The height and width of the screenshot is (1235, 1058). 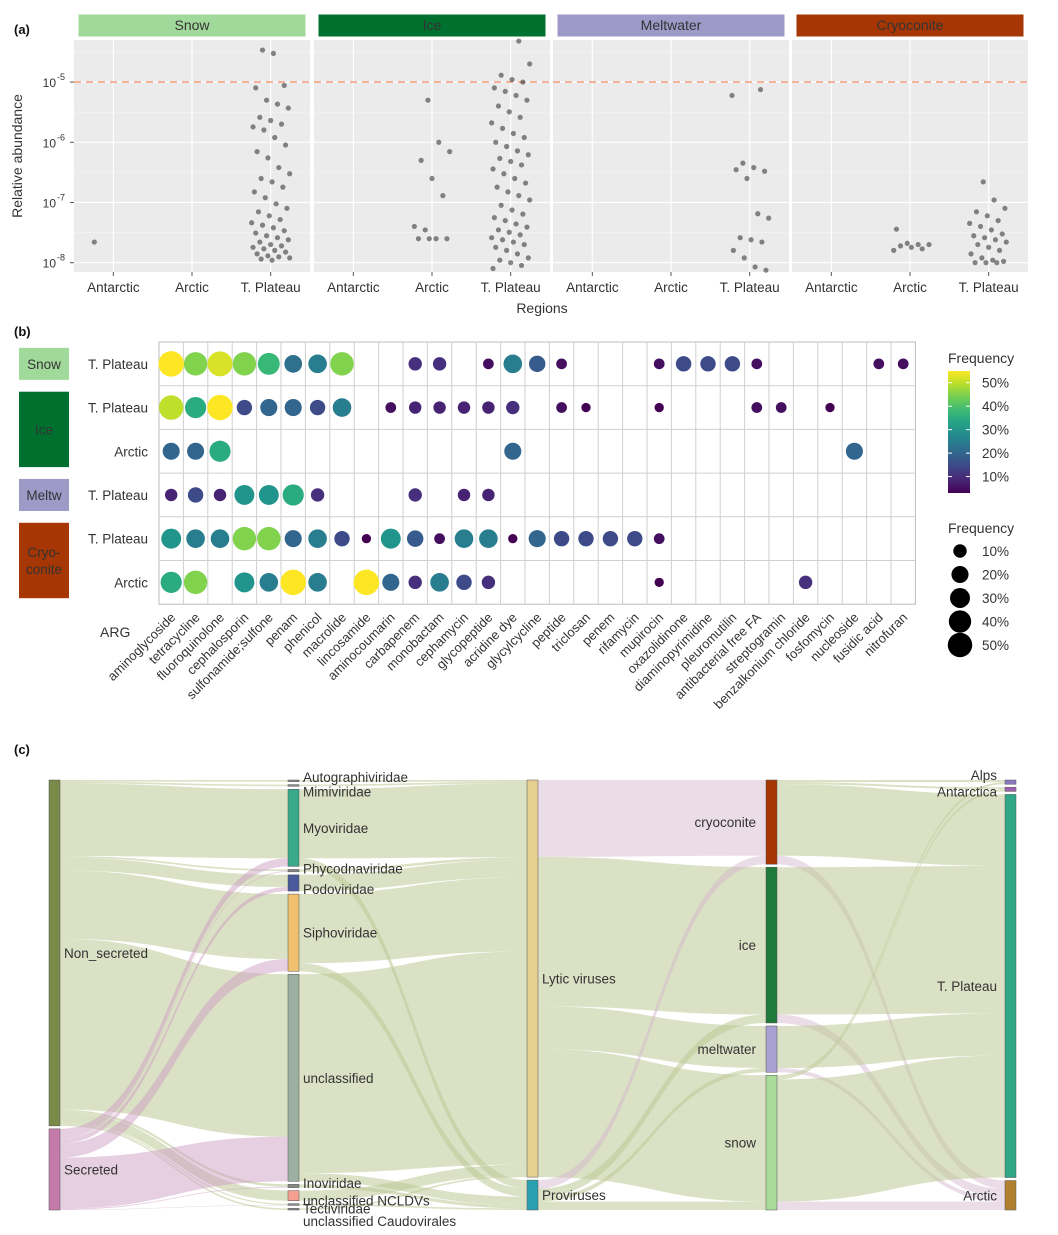 I want to click on sankey-node-label: Secreted, so click(x=91, y=1169).